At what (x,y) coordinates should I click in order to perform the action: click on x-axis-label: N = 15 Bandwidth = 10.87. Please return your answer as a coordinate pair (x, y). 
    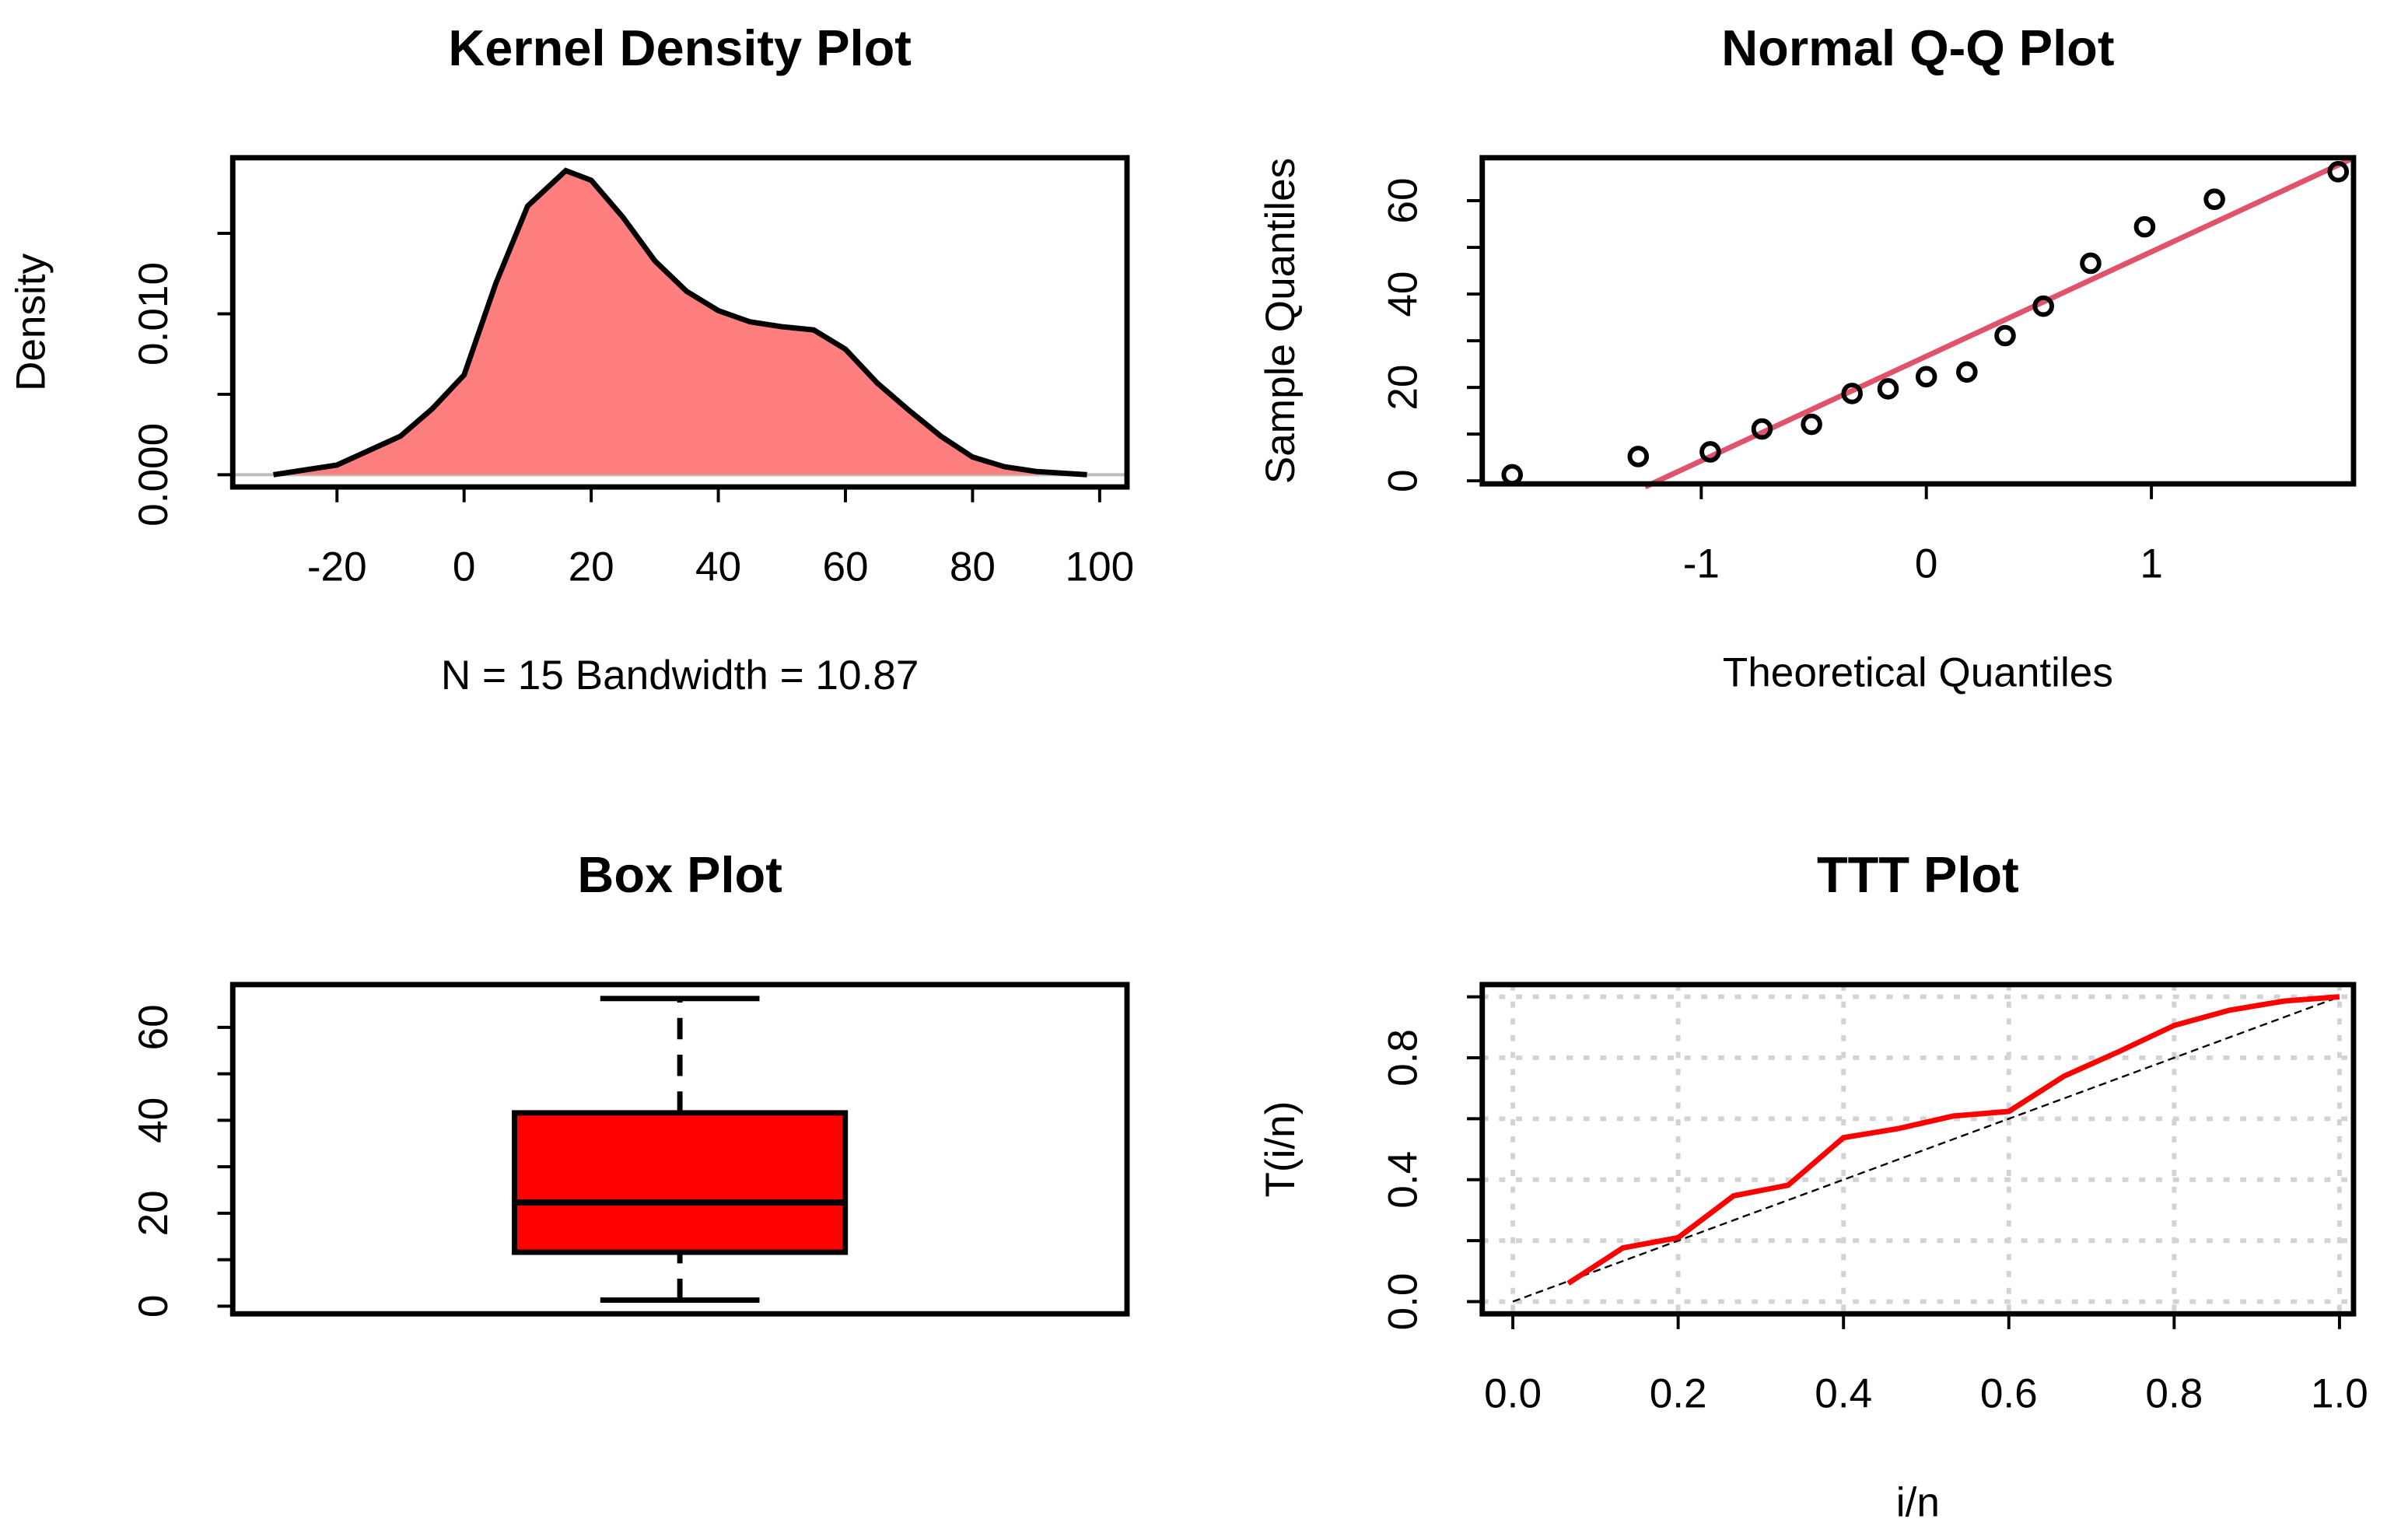
    Looking at the image, I should click on (680, 676).